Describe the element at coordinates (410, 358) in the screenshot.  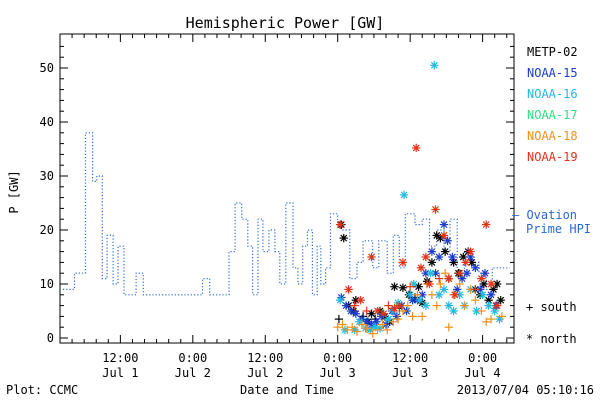
I see `x-tick-time-label: 12:00` at that location.